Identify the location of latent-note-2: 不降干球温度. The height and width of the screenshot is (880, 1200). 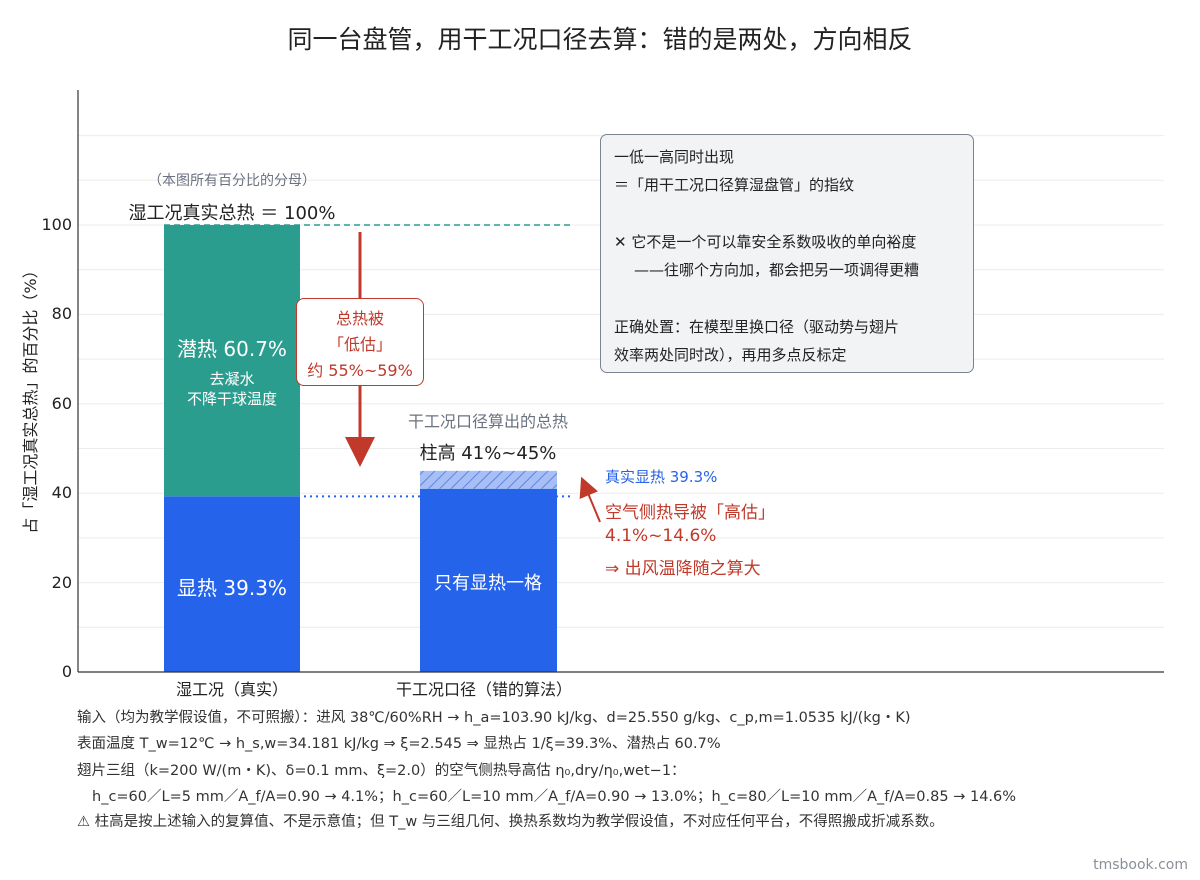
(232, 399).